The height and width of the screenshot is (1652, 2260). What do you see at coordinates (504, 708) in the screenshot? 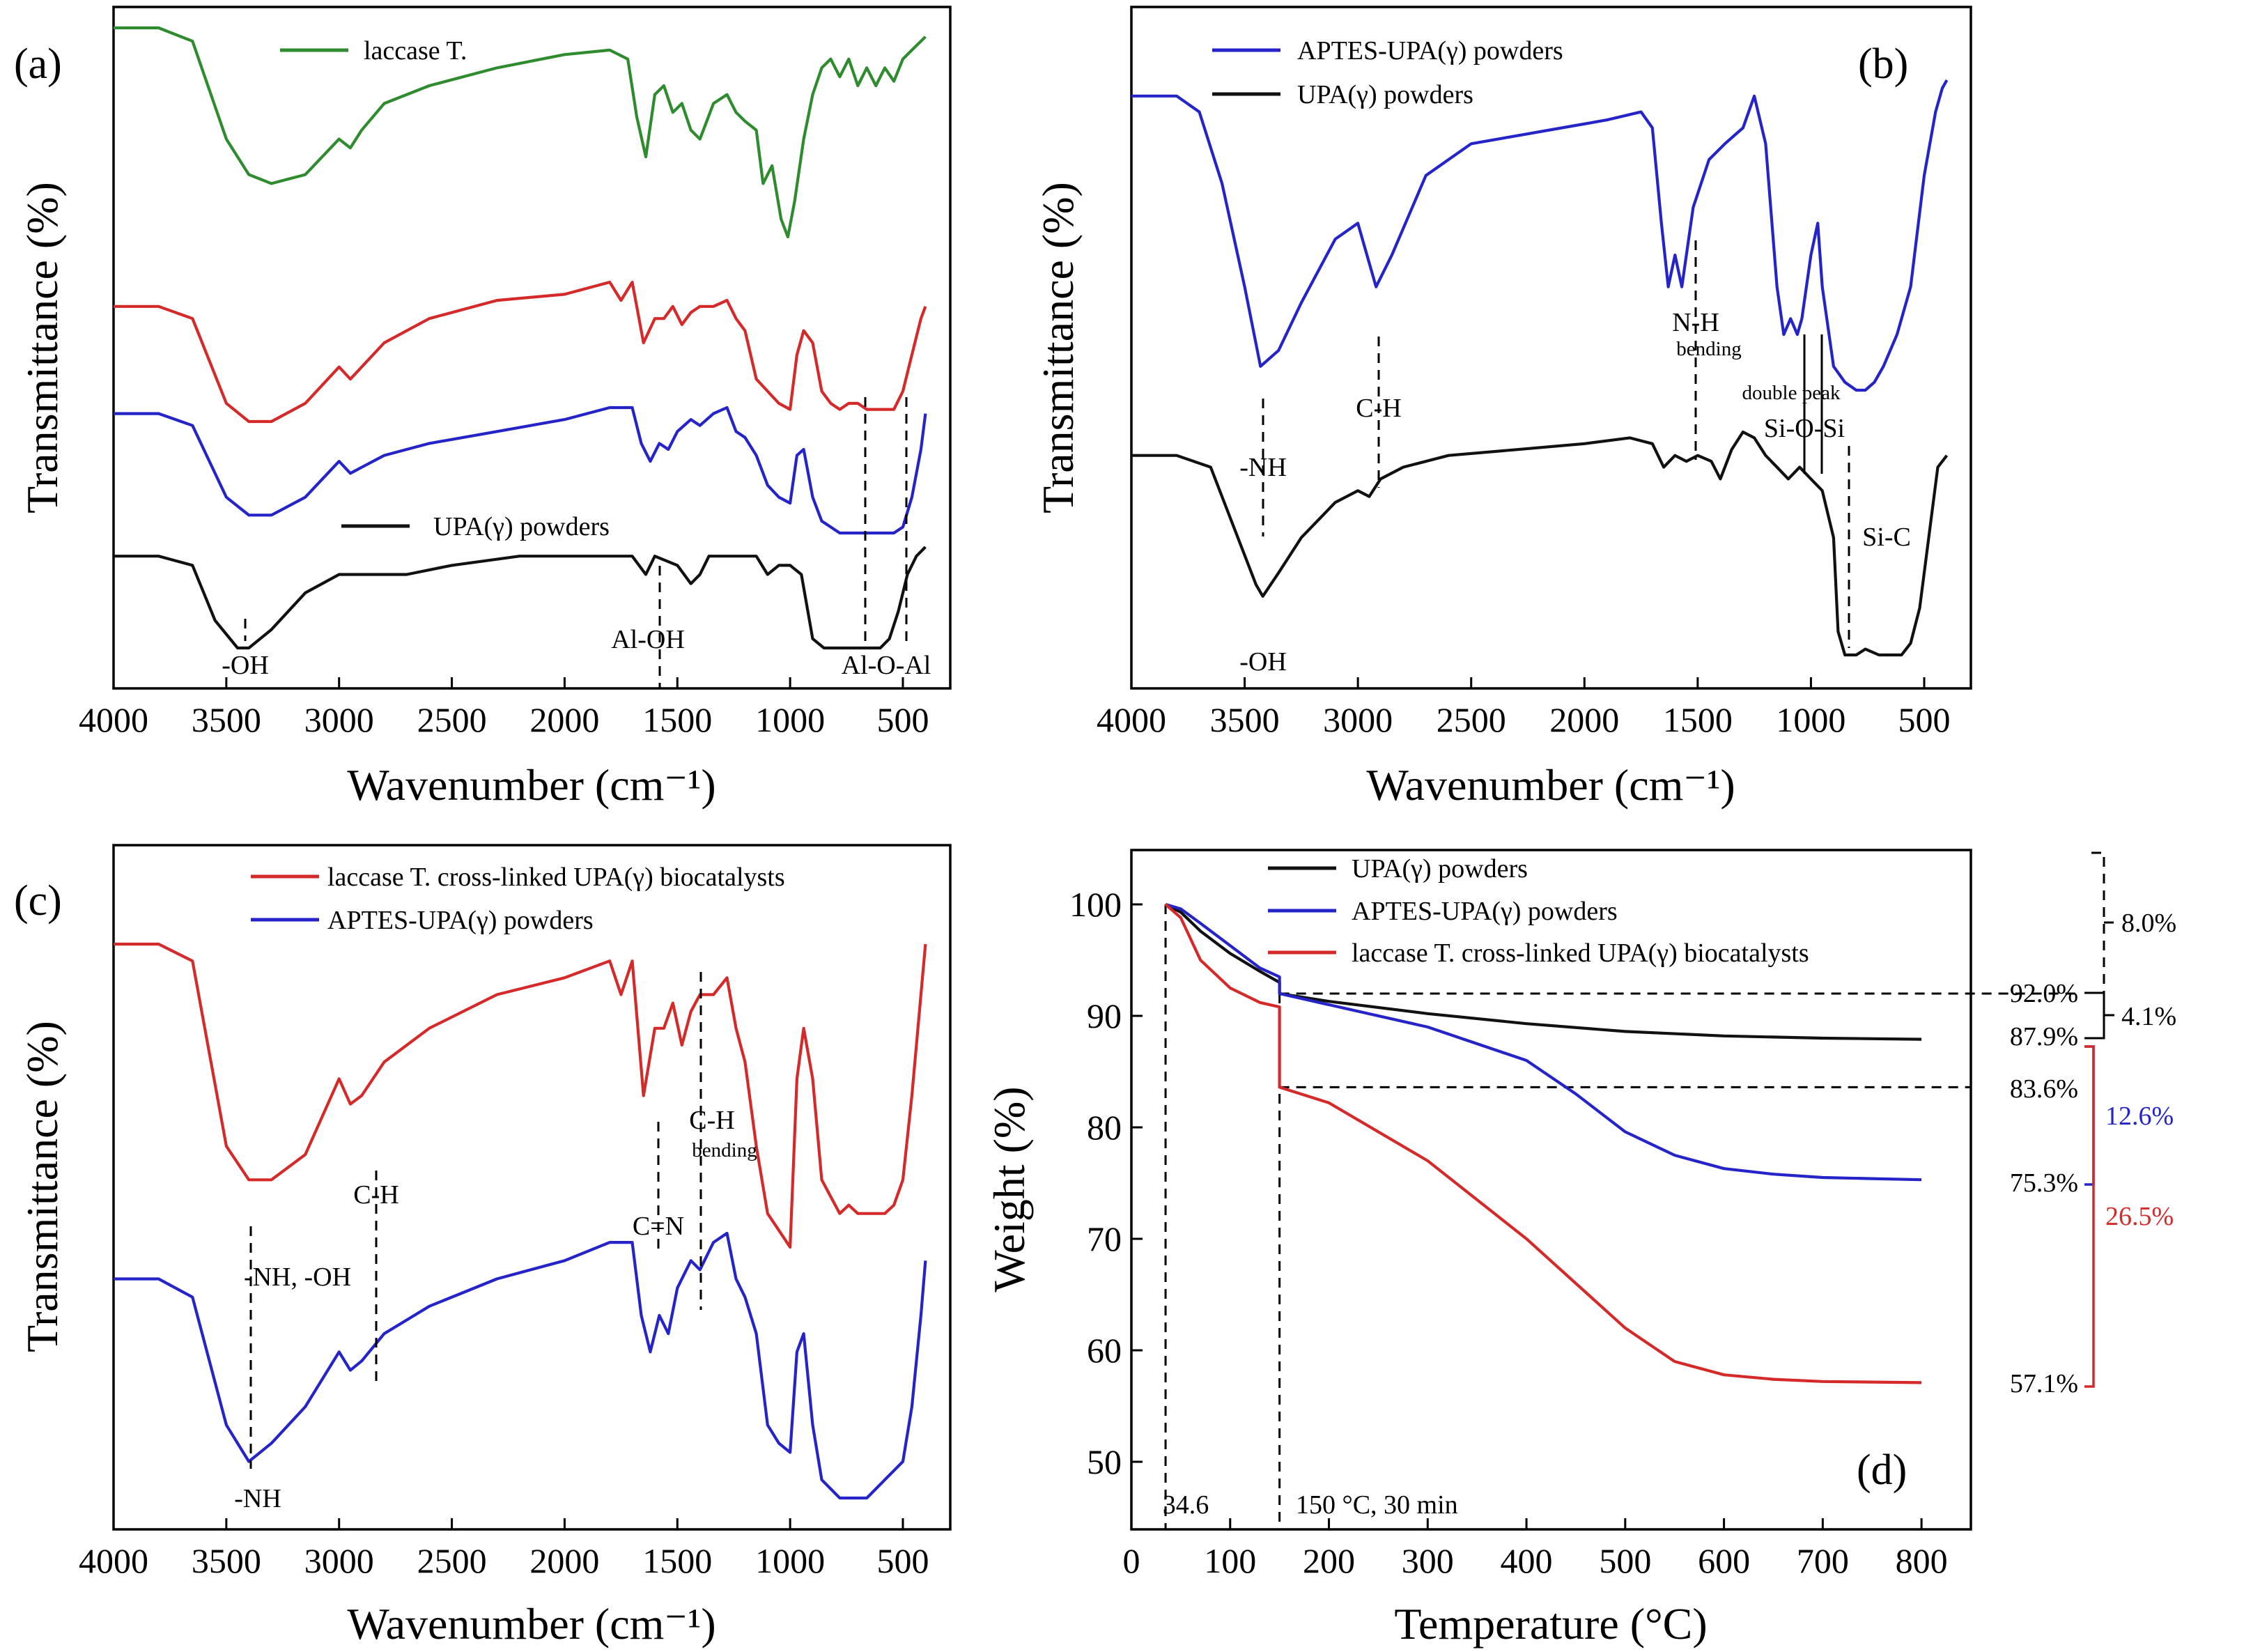
I see `panel-a-xticks: 4000 3500 3000 2500 2000 1500 1000 500` at bounding box center [504, 708].